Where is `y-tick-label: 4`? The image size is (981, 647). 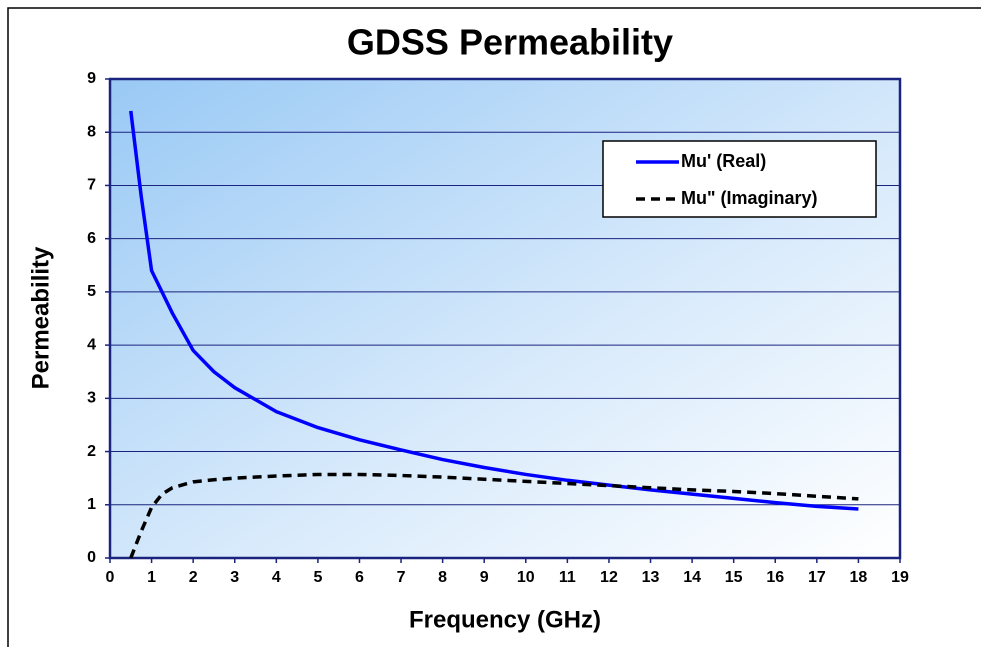
y-tick-label: 4 is located at coordinates (91, 344).